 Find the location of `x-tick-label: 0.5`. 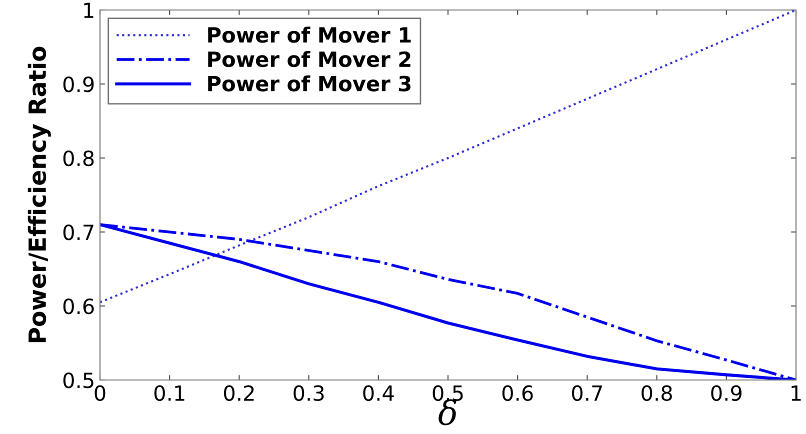

x-tick-label: 0.5 is located at coordinates (447, 393).